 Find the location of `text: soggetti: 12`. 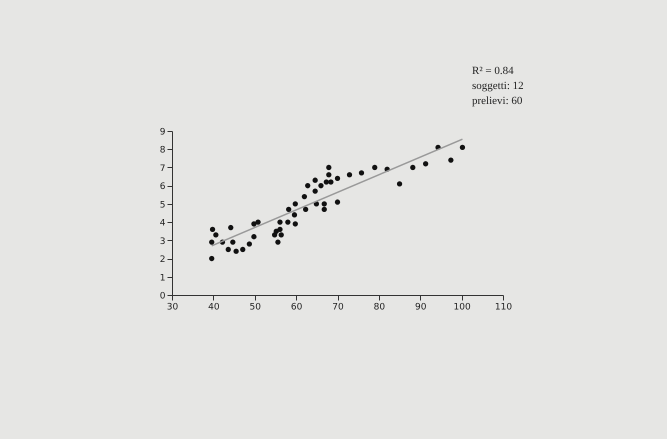

text: soggetti: 12 is located at coordinates (498, 86).